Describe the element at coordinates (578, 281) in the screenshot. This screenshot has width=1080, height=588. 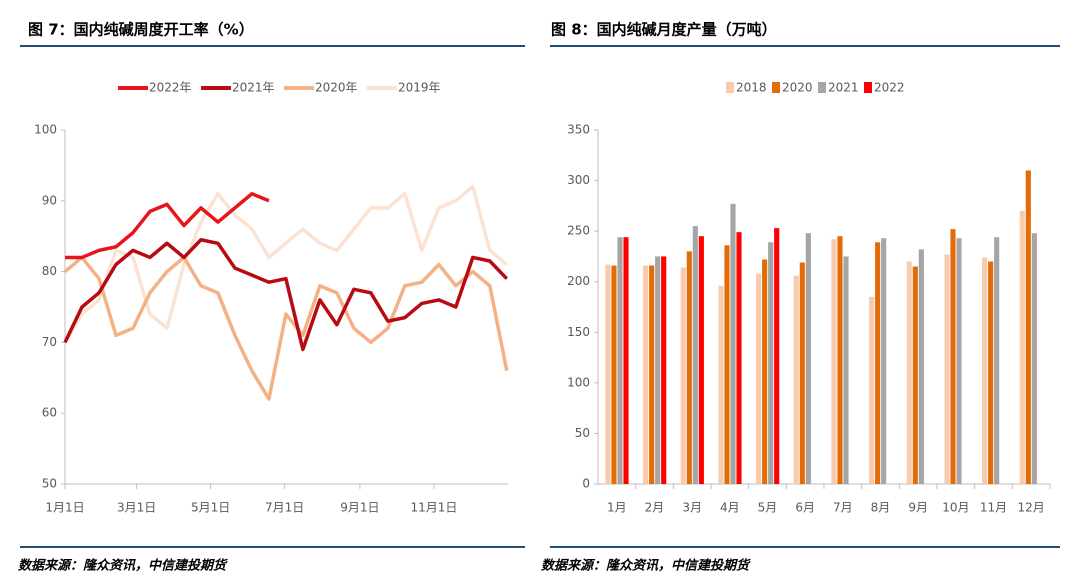
I see `y-tick-label: 200` at that location.